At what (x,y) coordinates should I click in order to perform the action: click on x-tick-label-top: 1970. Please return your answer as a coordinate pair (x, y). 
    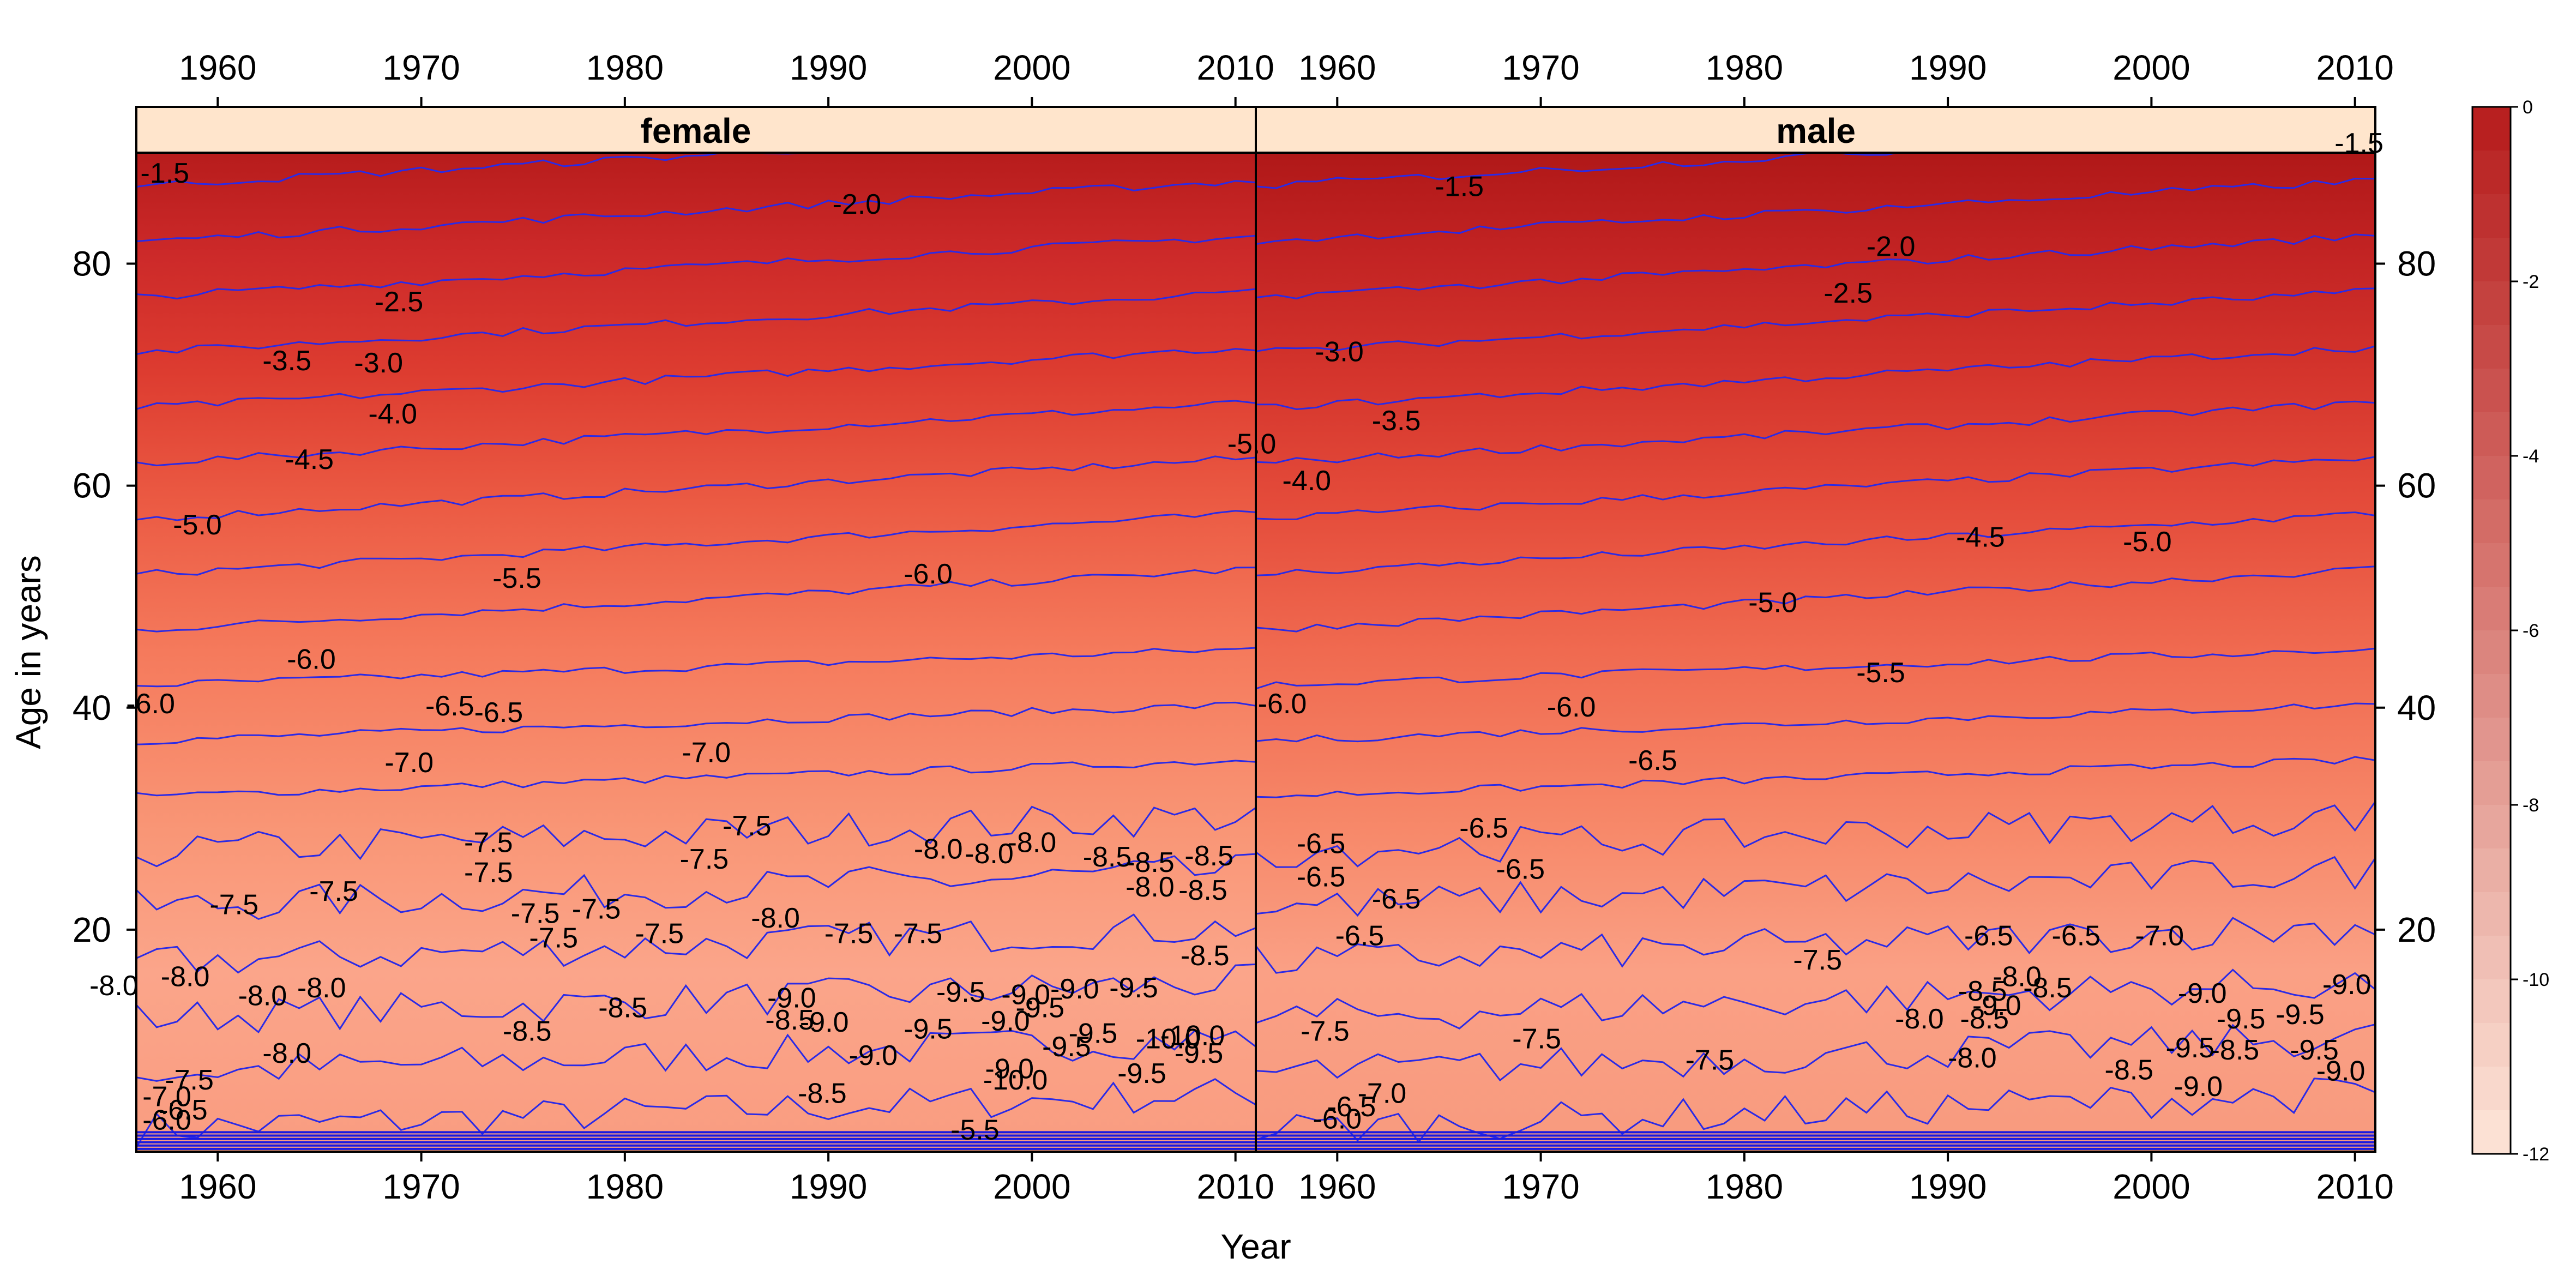
    Looking at the image, I should click on (1540, 67).